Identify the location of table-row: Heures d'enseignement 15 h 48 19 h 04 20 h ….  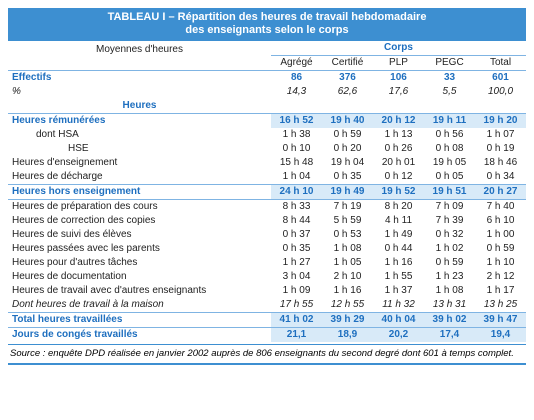
(267, 163).